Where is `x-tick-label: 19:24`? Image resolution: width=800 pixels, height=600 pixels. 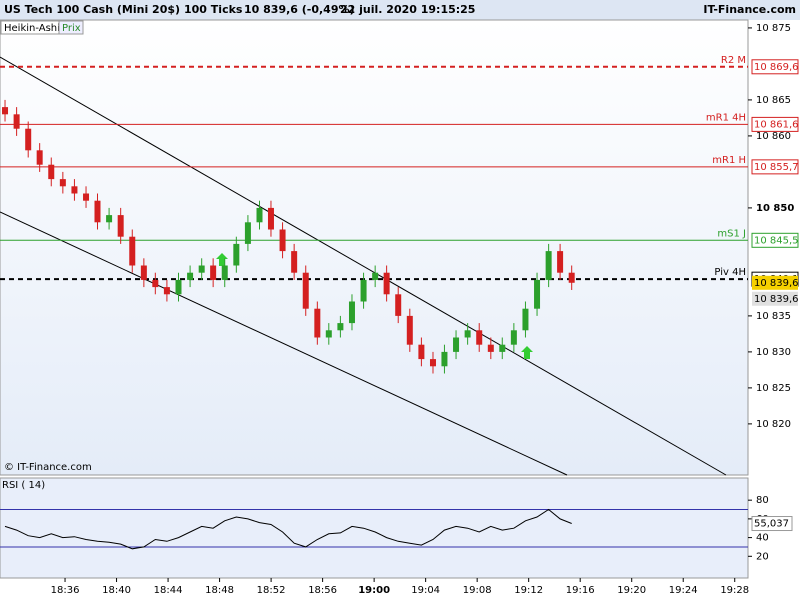
x-tick-label: 19:24 is located at coordinates (683, 590).